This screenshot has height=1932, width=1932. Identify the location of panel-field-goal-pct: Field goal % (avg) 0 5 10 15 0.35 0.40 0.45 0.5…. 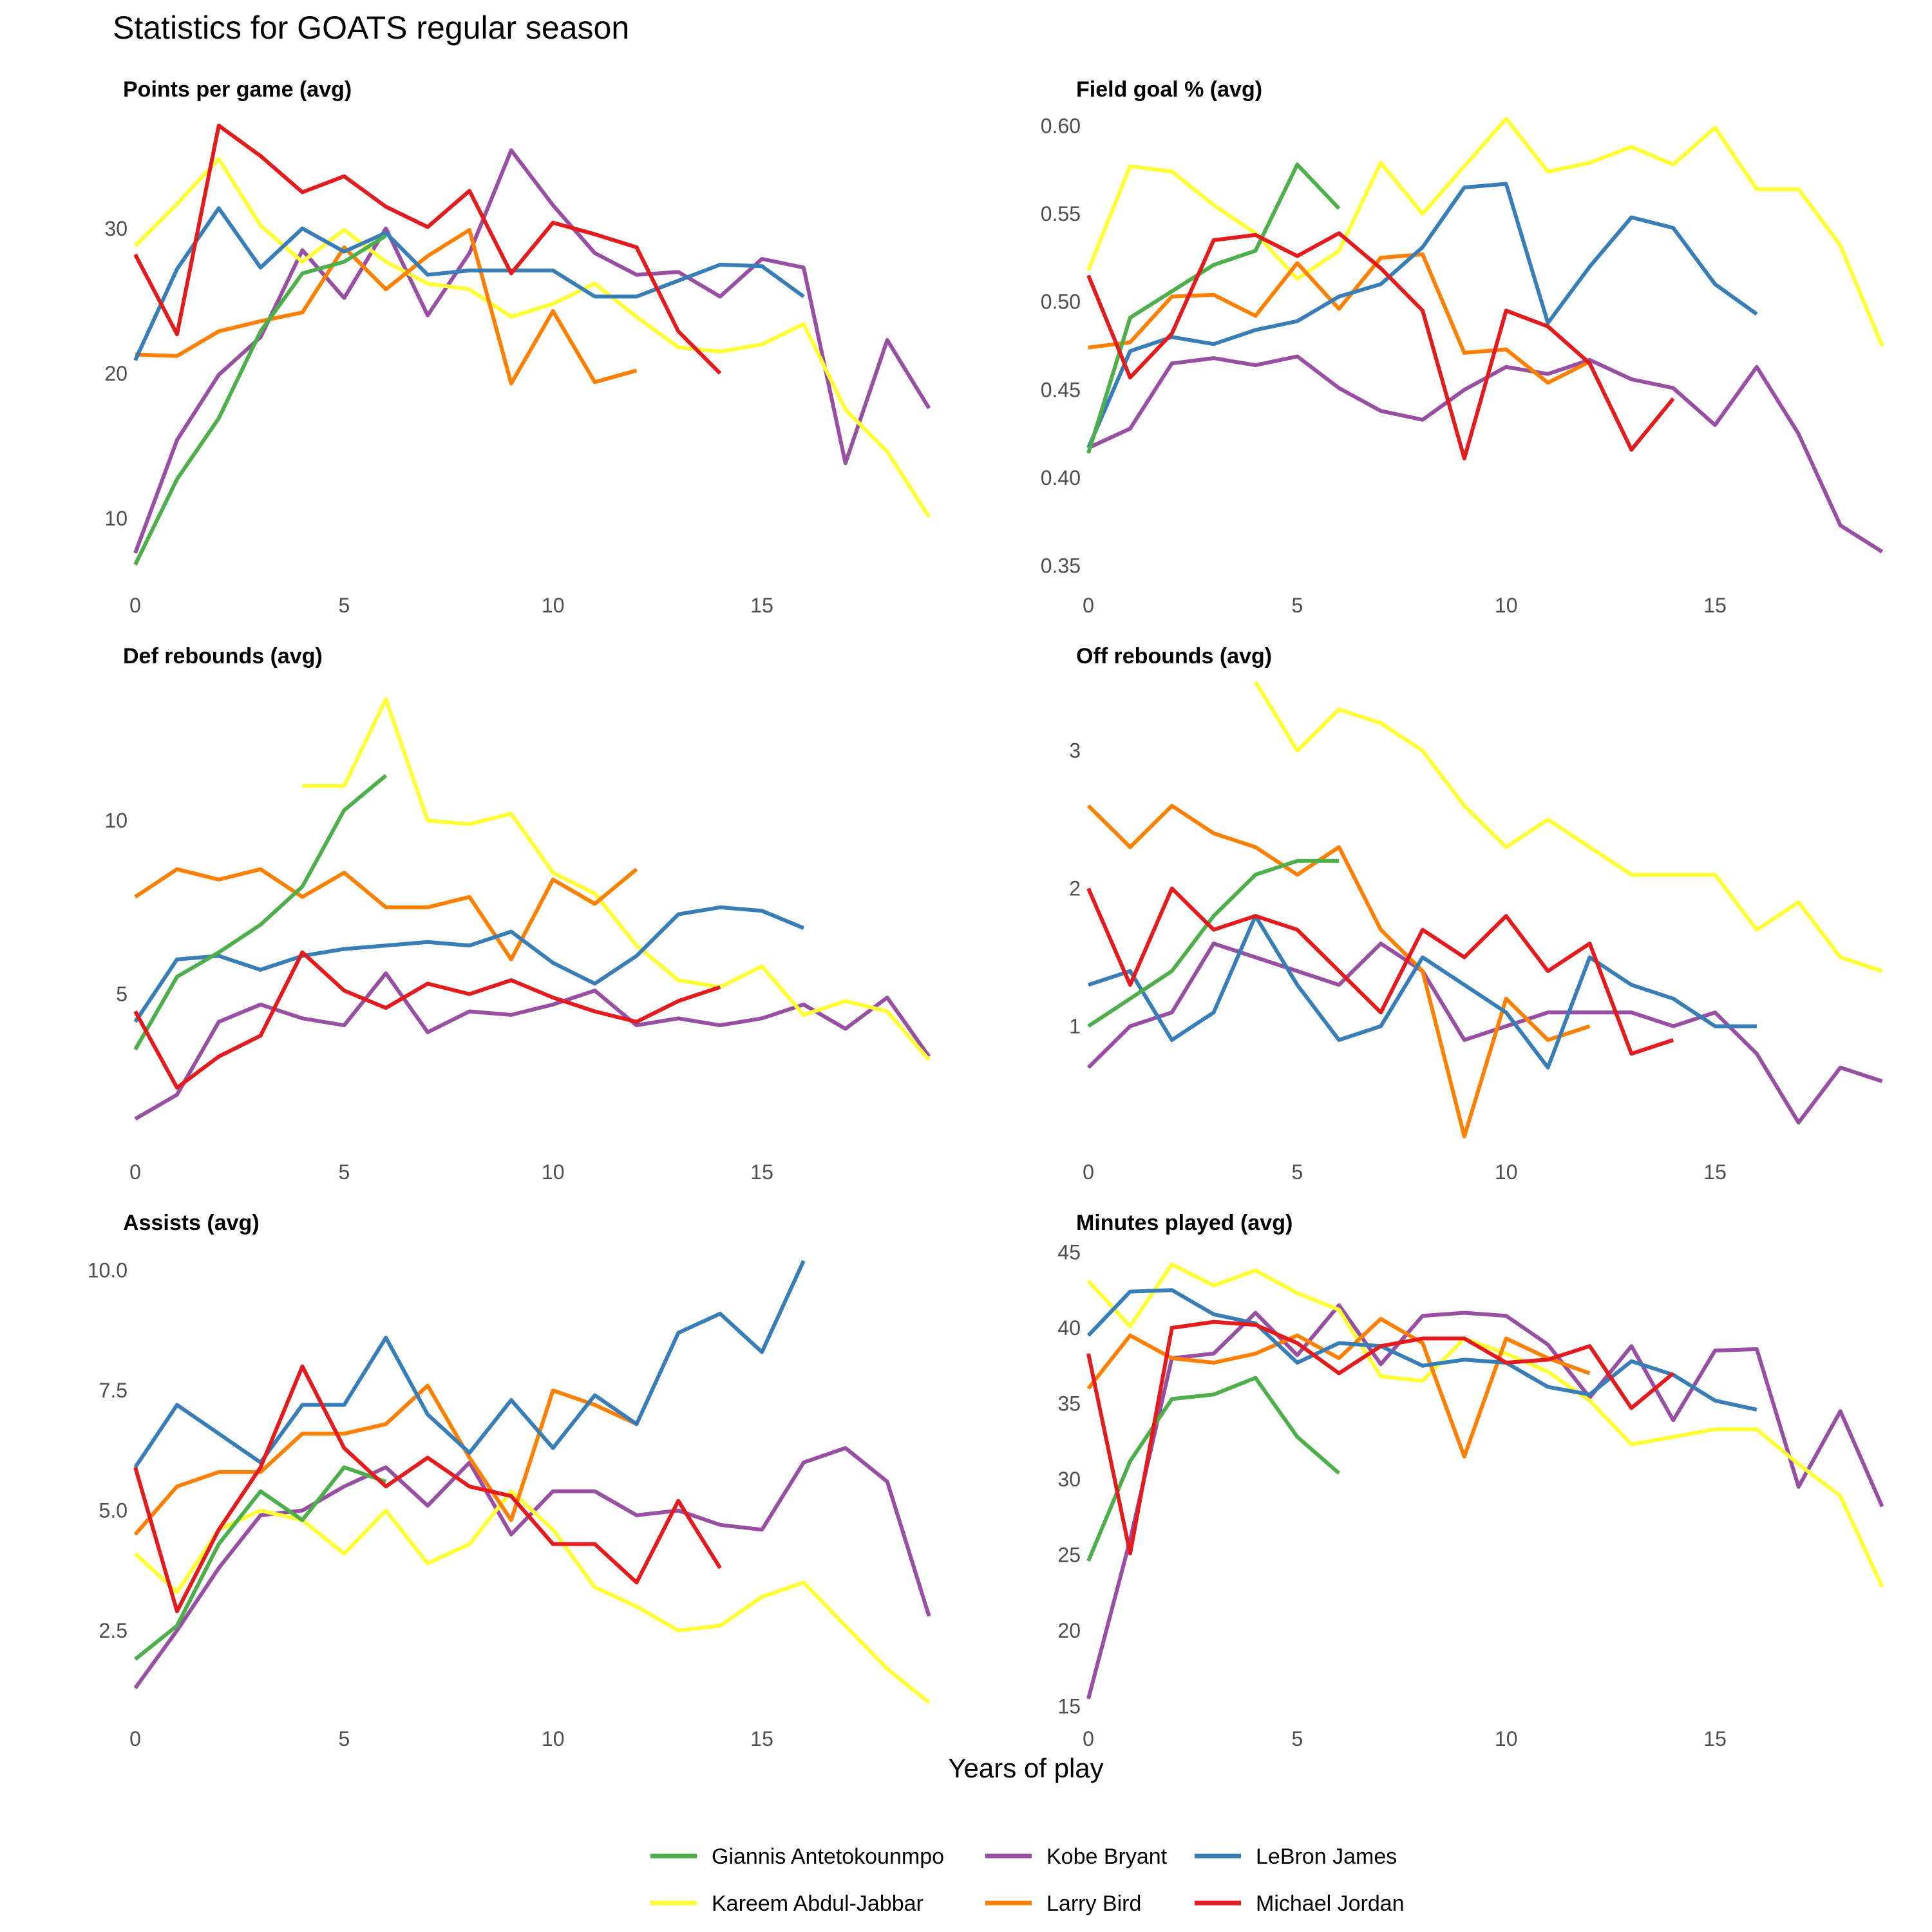
(1463, 347).